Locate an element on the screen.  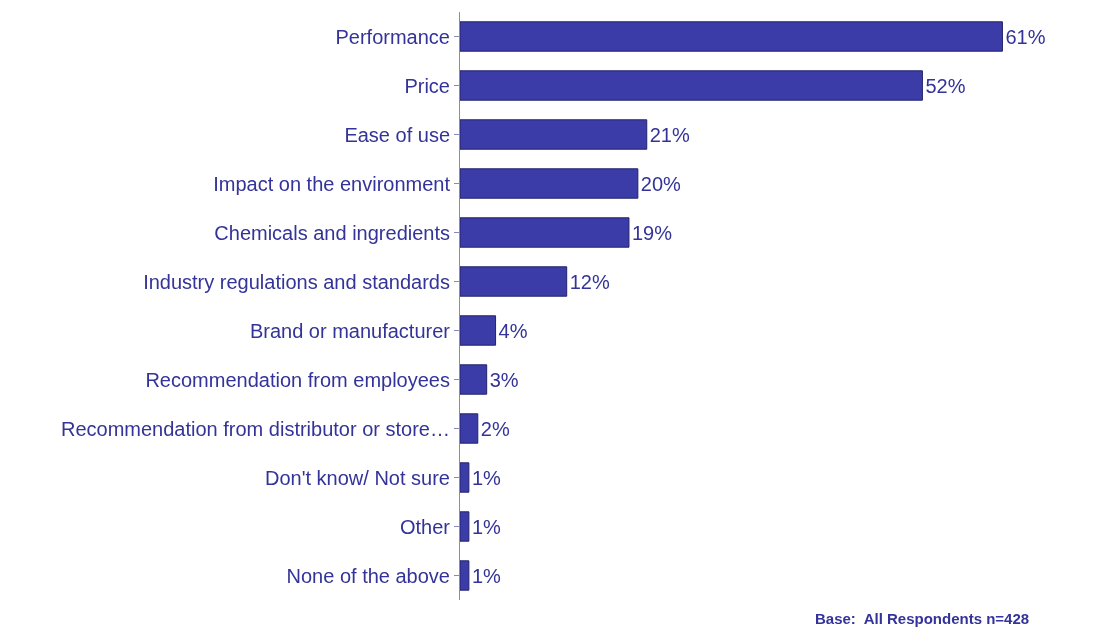
y-tick-label: Brand or manufacturer is located at coordinates (350, 330).